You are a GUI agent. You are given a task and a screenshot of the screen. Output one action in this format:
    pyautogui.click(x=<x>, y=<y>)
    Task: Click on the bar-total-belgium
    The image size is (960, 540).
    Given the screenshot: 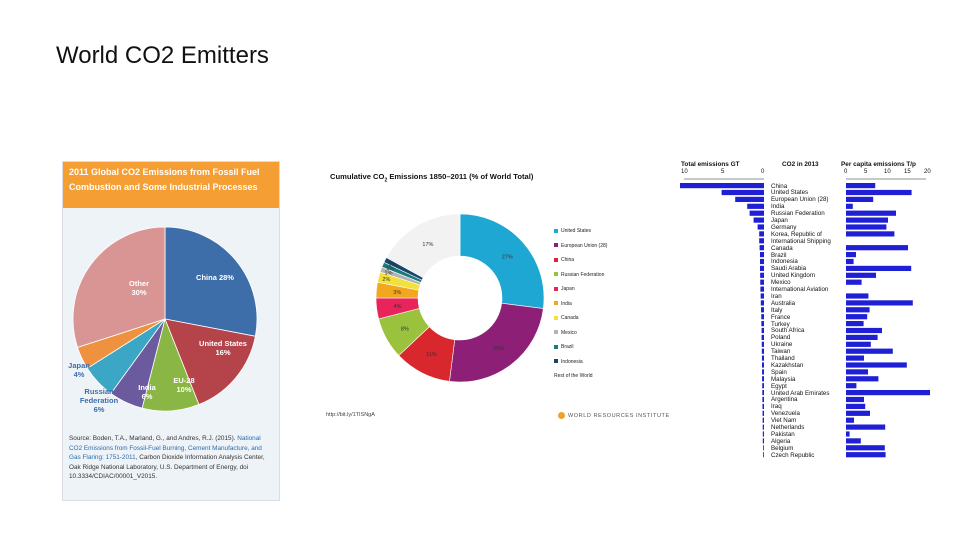 What is the action you would take?
    pyautogui.click(x=763, y=448)
    